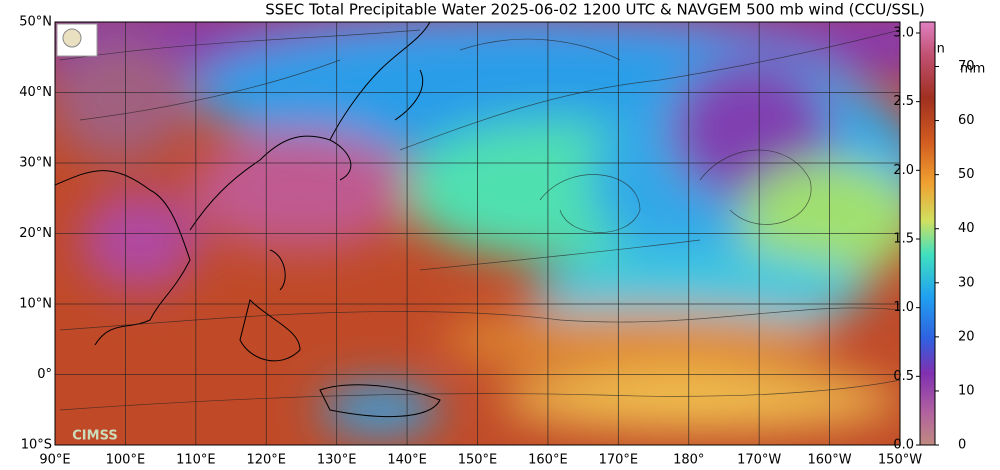  I want to click on mm-unit: mm, so click(972, 69).